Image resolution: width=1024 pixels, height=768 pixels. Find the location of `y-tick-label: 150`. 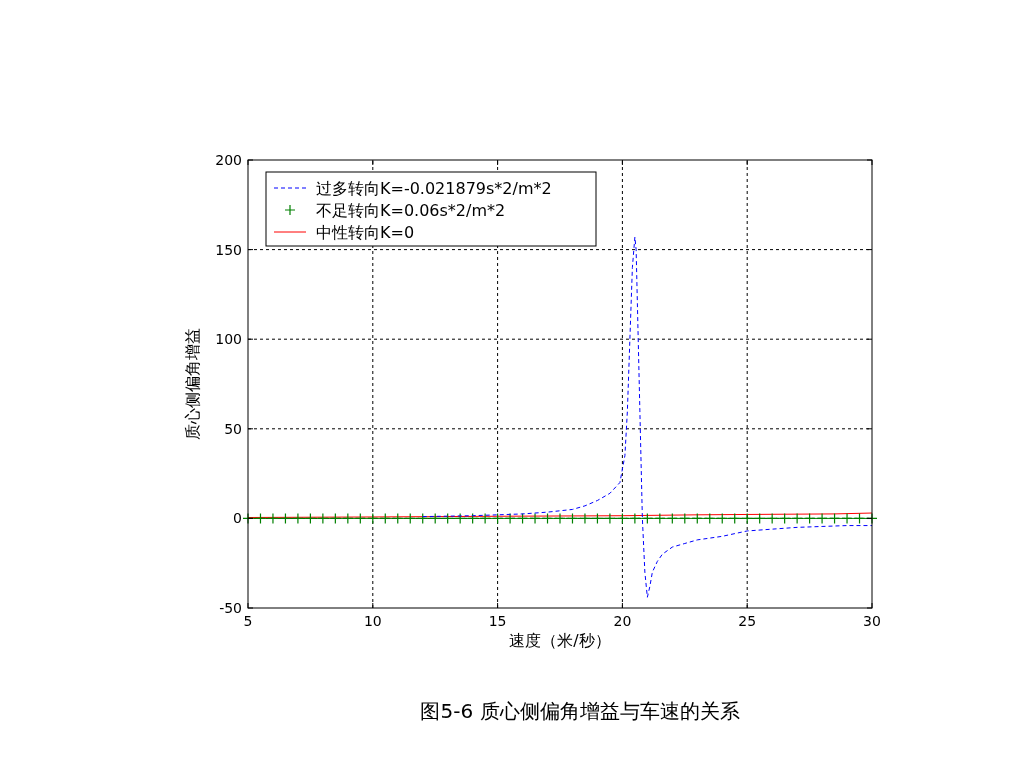

y-tick-label: 150 is located at coordinates (228, 249).